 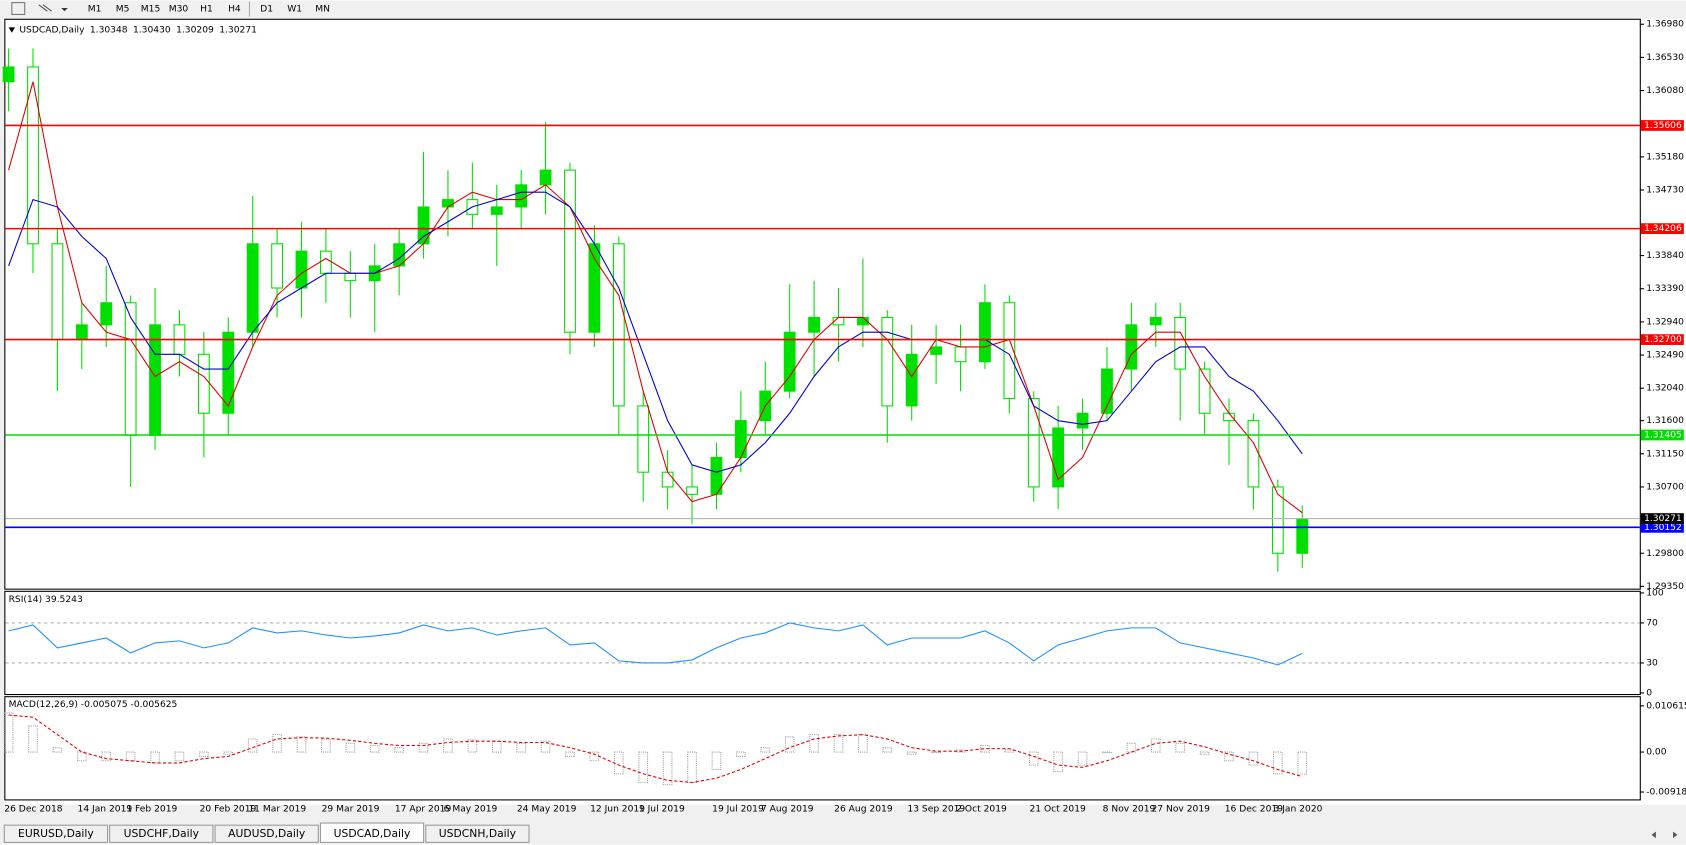 I want to click on x-tick-label: 29 Mar 2019, so click(x=351, y=810).